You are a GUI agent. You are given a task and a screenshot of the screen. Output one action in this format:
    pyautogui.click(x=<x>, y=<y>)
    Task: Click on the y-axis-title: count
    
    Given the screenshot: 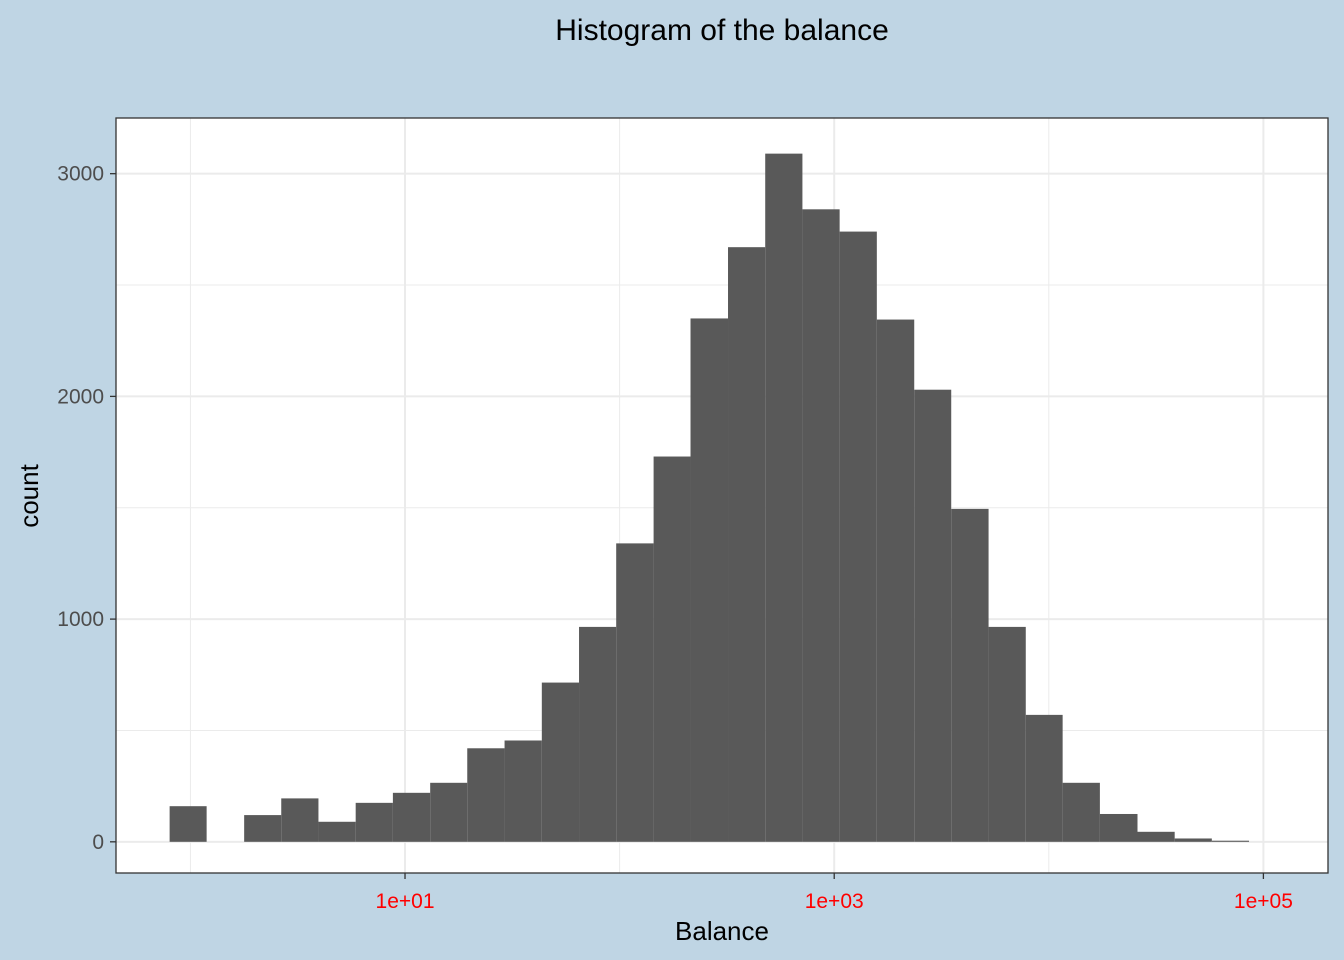 What is the action you would take?
    pyautogui.click(x=29, y=495)
    